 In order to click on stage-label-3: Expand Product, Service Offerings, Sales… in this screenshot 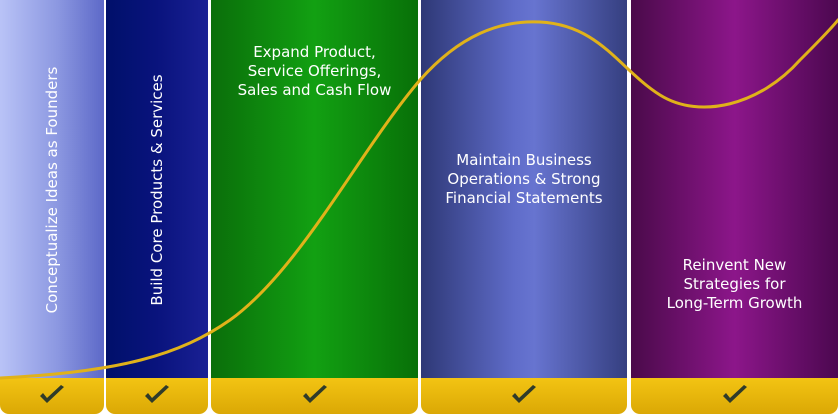, I will do `click(314, 71)`.